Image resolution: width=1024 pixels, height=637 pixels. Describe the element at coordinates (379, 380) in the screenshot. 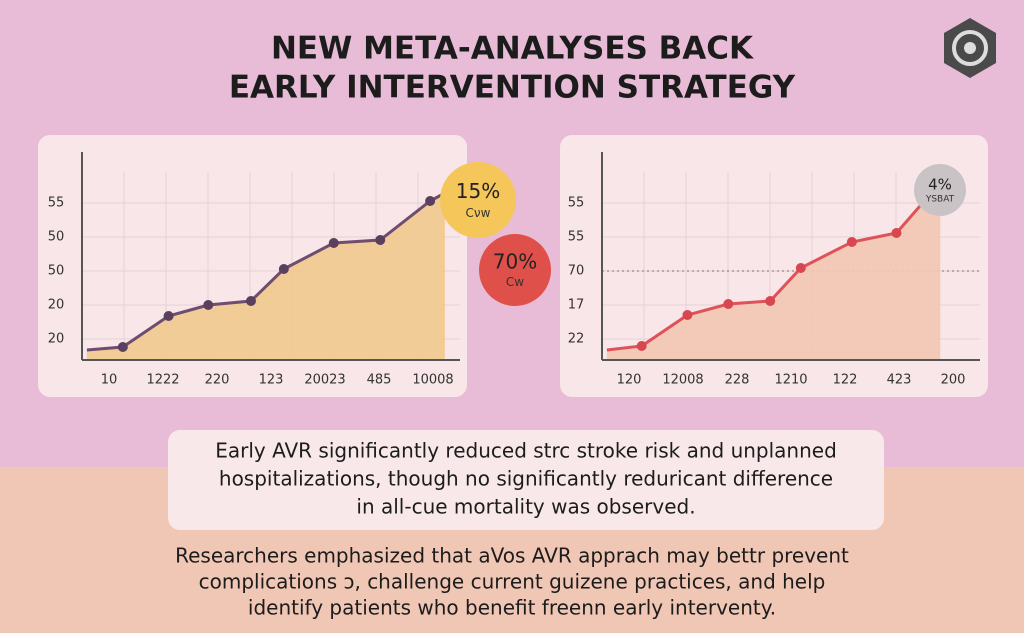

I see `x-tick-label: 485` at that location.